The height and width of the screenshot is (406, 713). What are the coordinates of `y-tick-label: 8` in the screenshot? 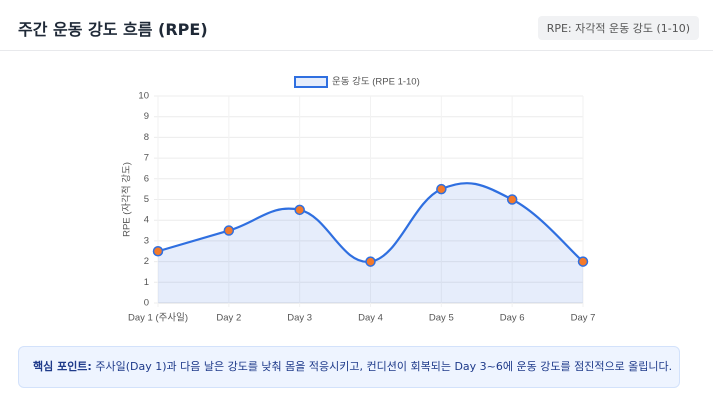 It's located at (146, 137).